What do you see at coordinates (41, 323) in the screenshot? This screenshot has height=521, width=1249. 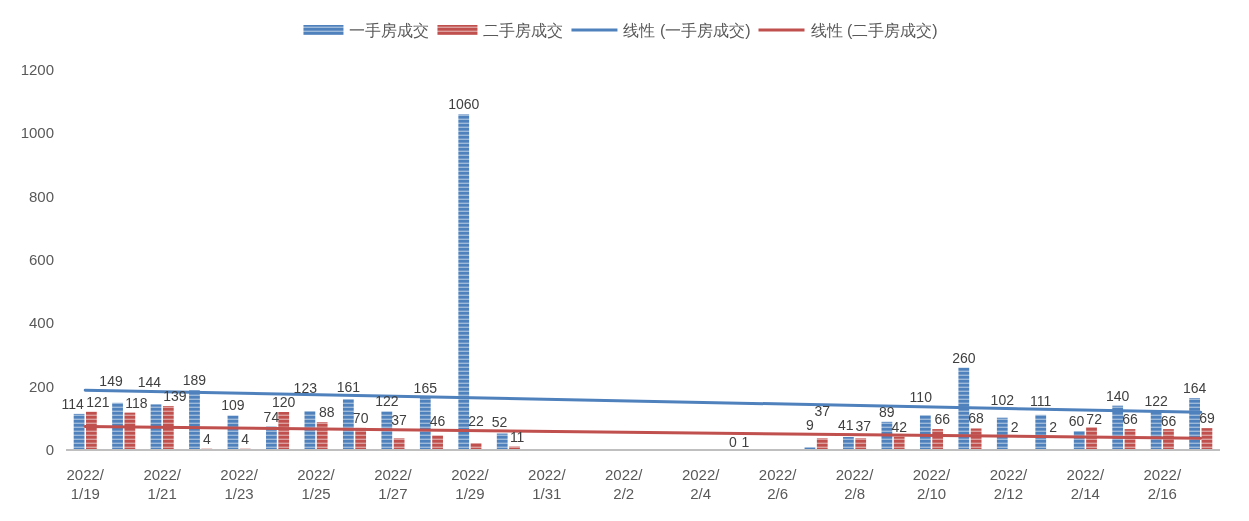 I see `y-tick-label: 400` at bounding box center [41, 323].